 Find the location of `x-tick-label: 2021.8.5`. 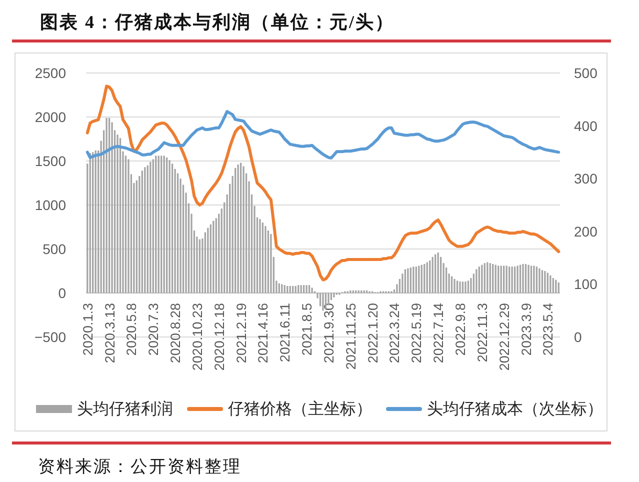

x-tick-label: 2021.8.5 is located at coordinates (307, 329).